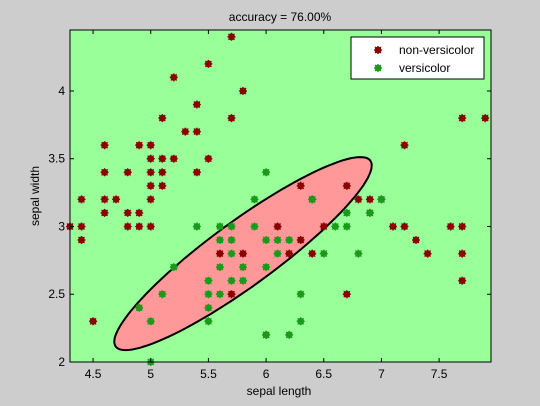 This screenshot has height=406, width=540. Describe the element at coordinates (266, 374) in the screenshot. I see `x-tick-label: 6` at that location.